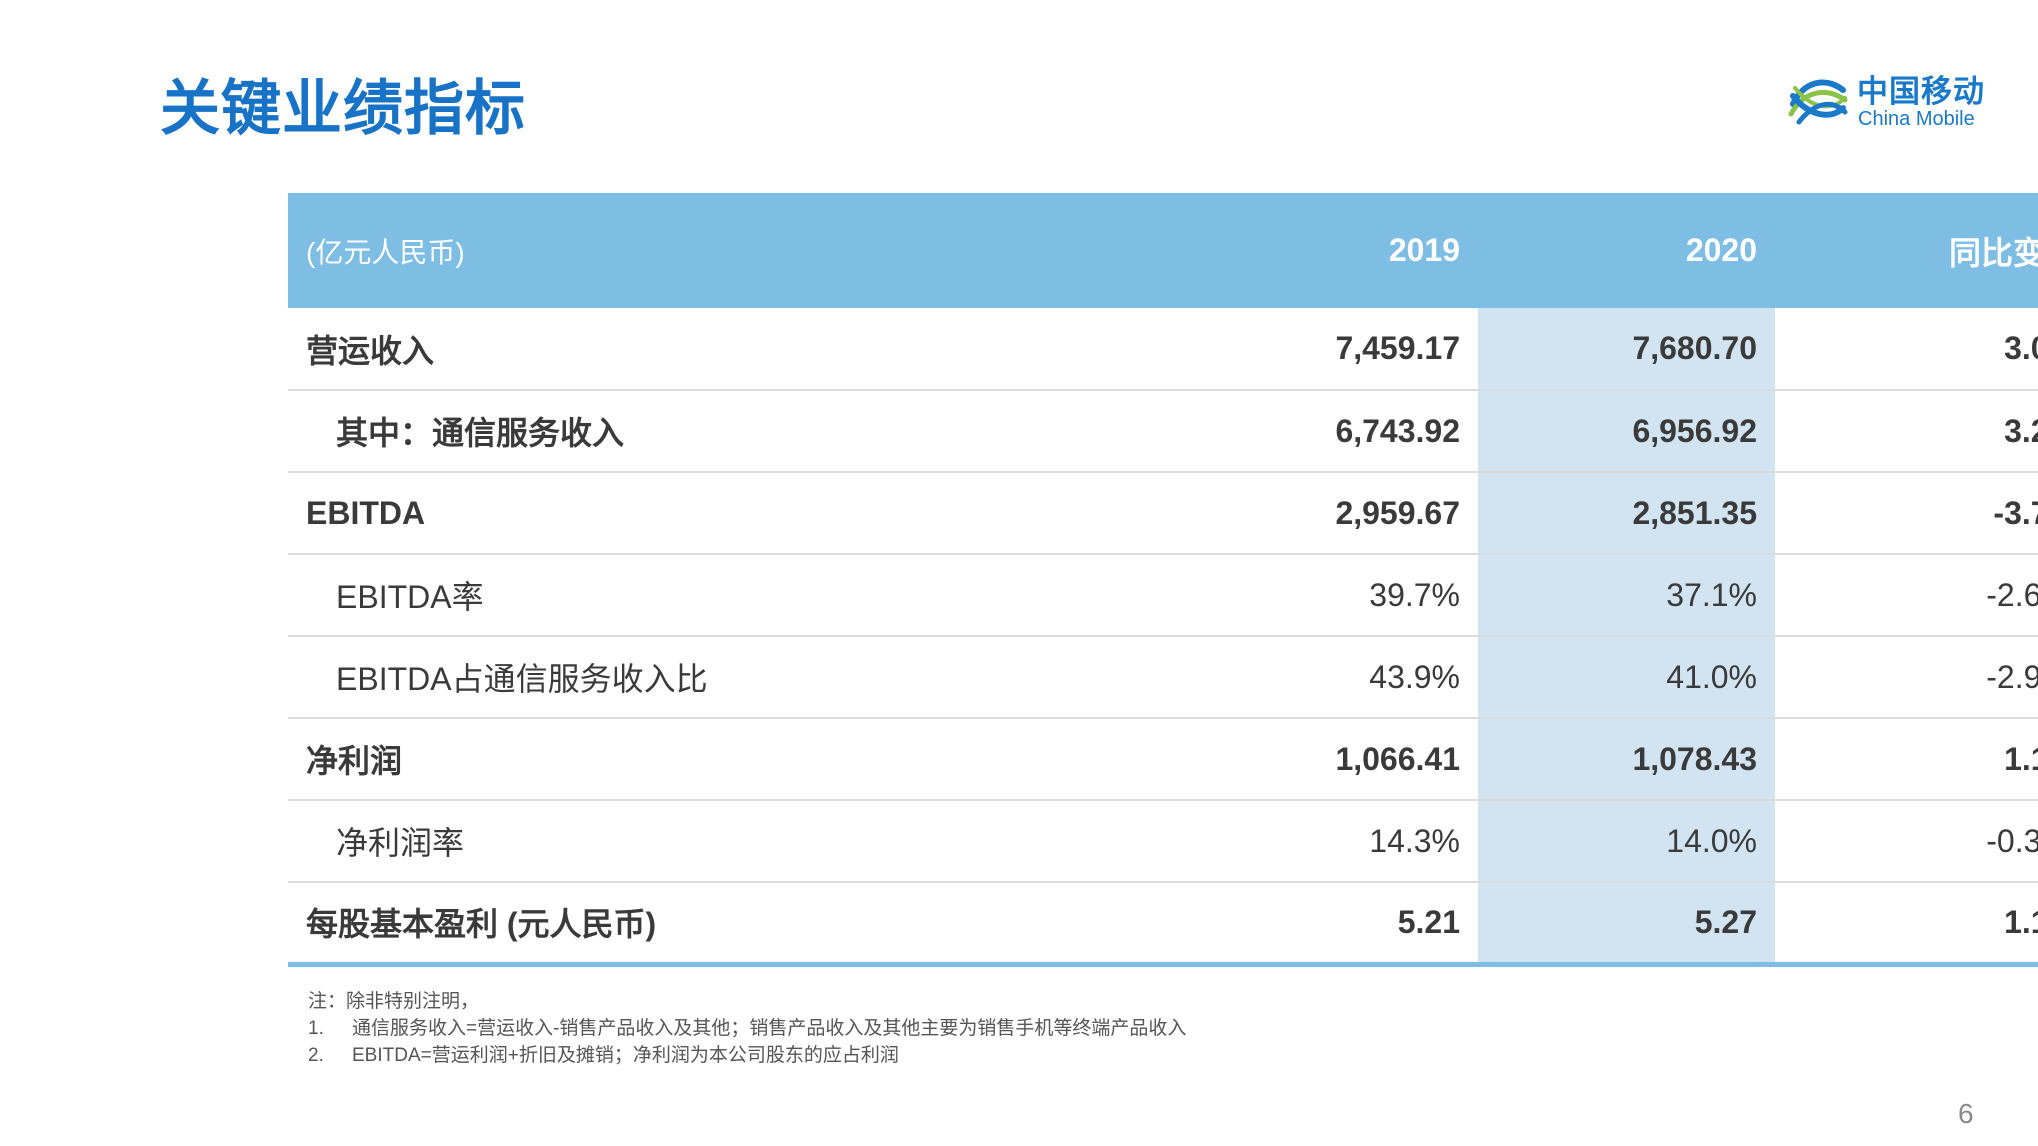 The height and width of the screenshot is (1146, 2038). Describe the element at coordinates (1626, 759) in the screenshot. I see `value-2020: 1,078.43` at that location.